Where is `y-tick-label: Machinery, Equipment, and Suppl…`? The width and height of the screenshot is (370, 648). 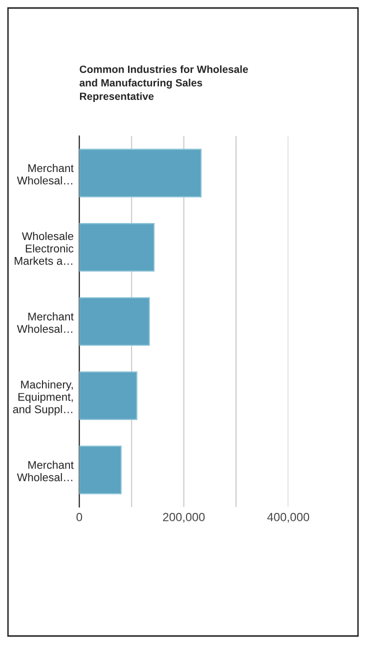
y-tick-label: Machinery, Equipment, and Suppl… is located at coordinates (43, 398).